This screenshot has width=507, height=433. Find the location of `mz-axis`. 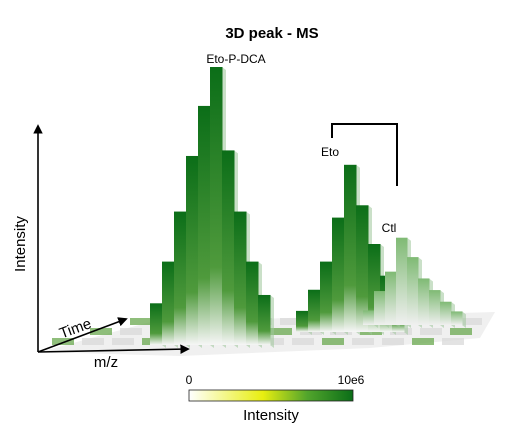

mz-axis is located at coordinates (113, 349).